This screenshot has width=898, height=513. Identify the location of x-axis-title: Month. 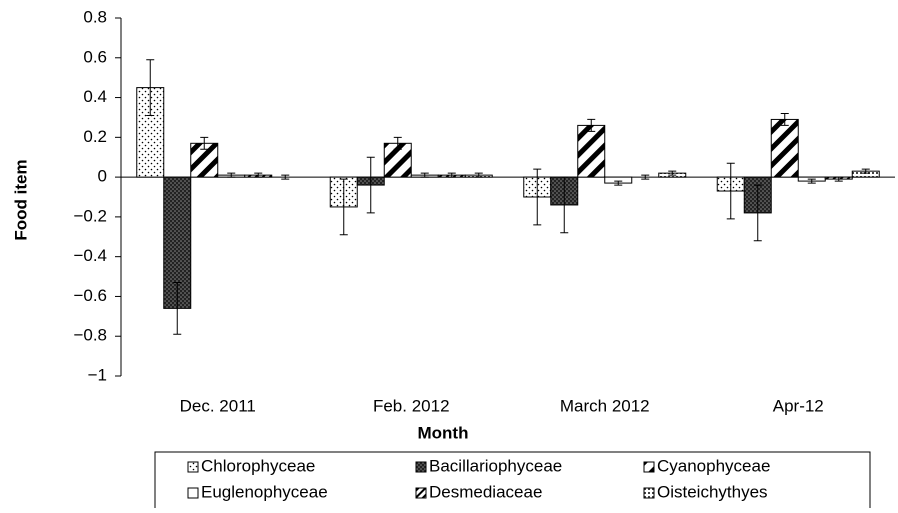
(443, 432).